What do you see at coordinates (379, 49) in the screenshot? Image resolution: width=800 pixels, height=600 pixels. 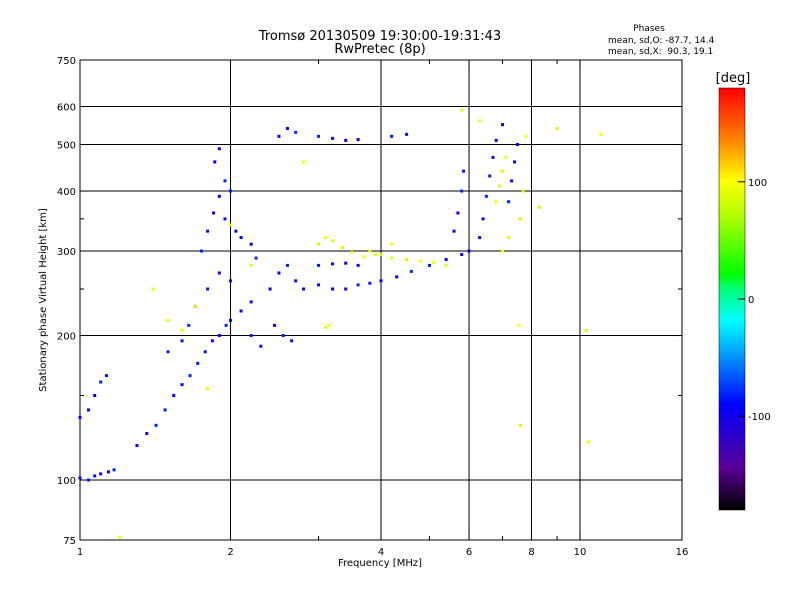 I see `chart-subtitle: RwPretec (8p)` at bounding box center [379, 49].